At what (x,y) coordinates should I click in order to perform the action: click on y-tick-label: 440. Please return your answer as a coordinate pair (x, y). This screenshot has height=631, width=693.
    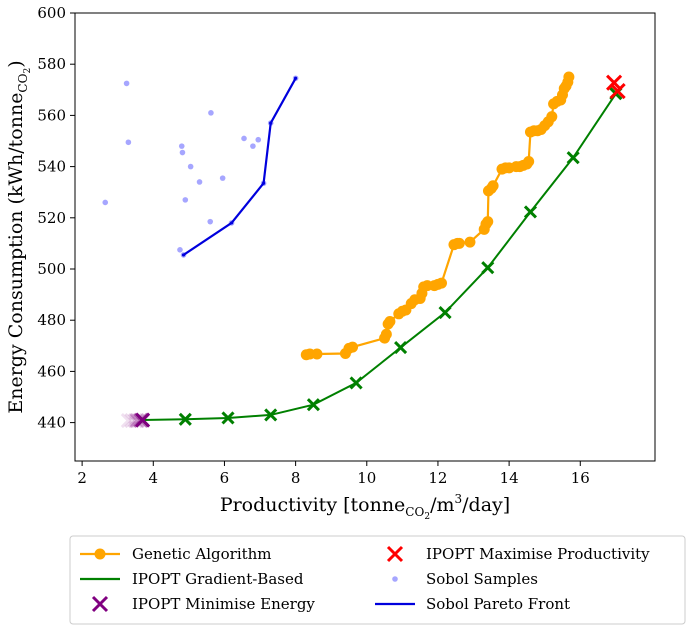
    Looking at the image, I should click on (51, 423).